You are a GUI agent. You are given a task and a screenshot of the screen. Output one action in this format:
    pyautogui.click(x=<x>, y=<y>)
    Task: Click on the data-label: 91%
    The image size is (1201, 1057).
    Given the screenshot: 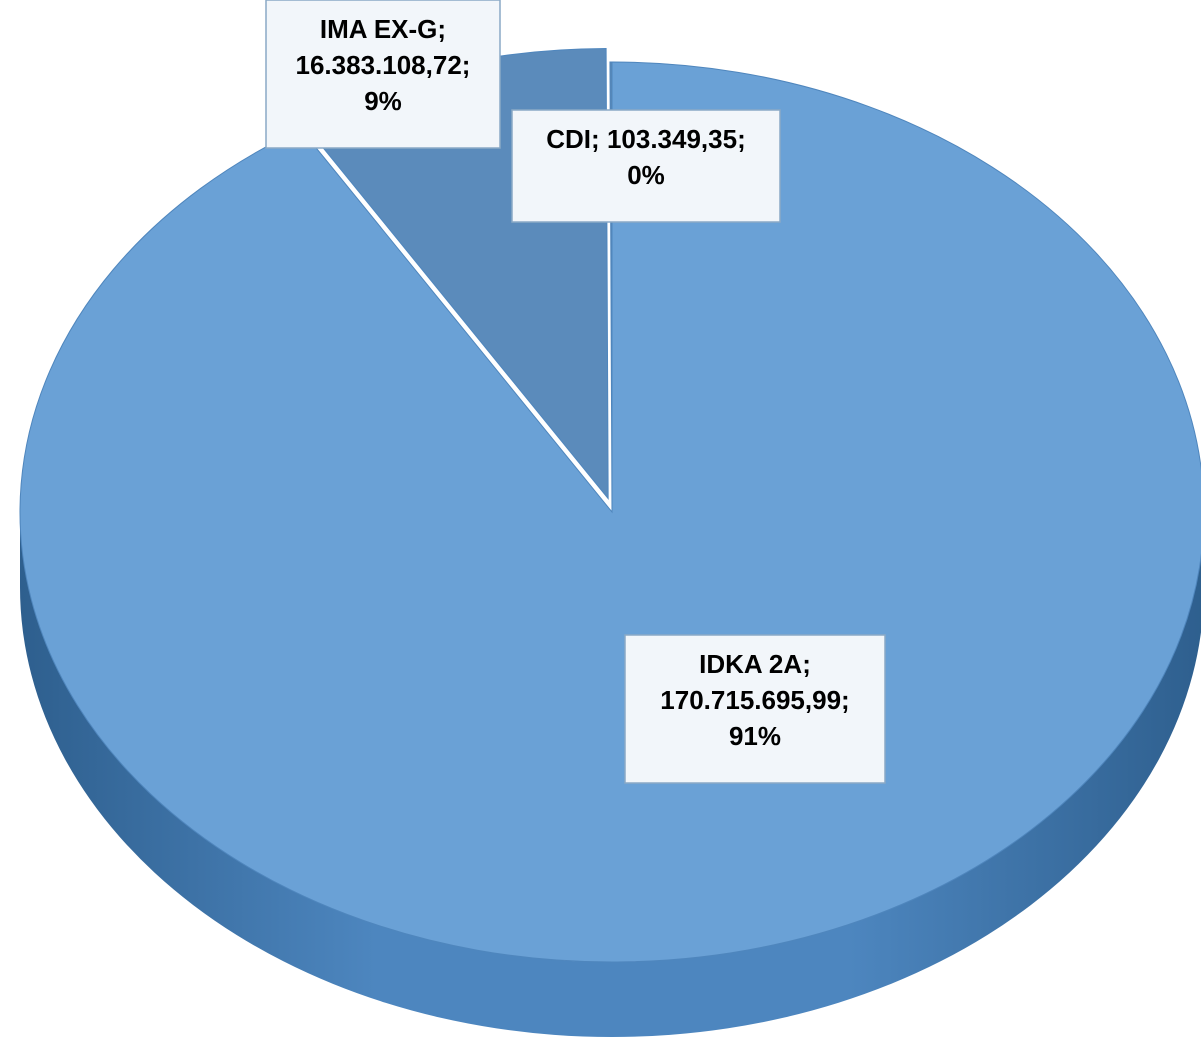 What is the action you would take?
    pyautogui.click(x=755, y=736)
    